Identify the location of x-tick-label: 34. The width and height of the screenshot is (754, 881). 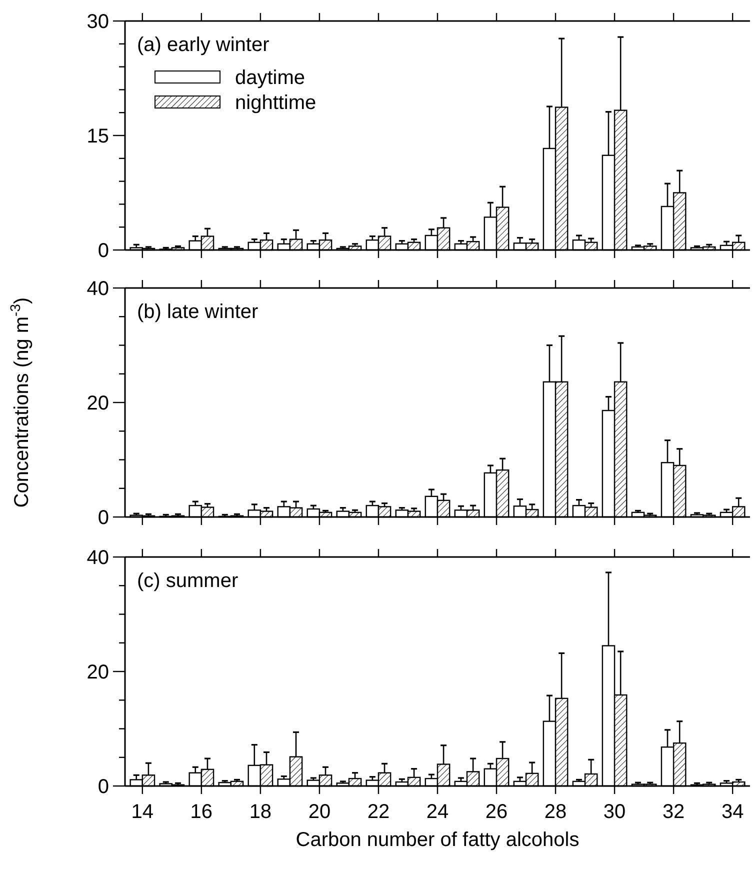
(732, 812).